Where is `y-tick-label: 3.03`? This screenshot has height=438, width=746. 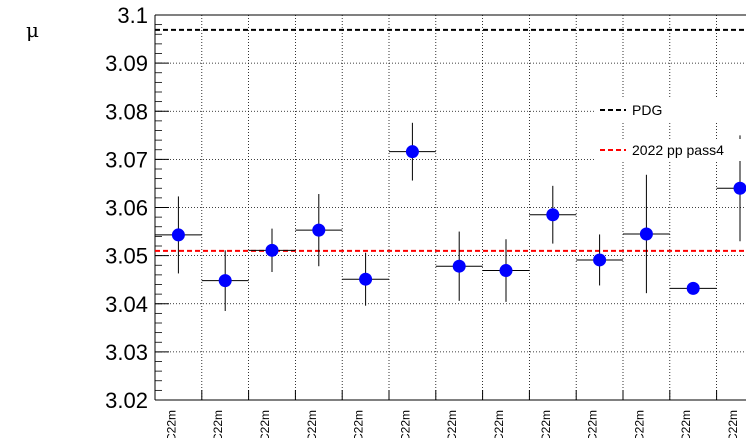 y-tick-label: 3.03 is located at coordinates (126, 352).